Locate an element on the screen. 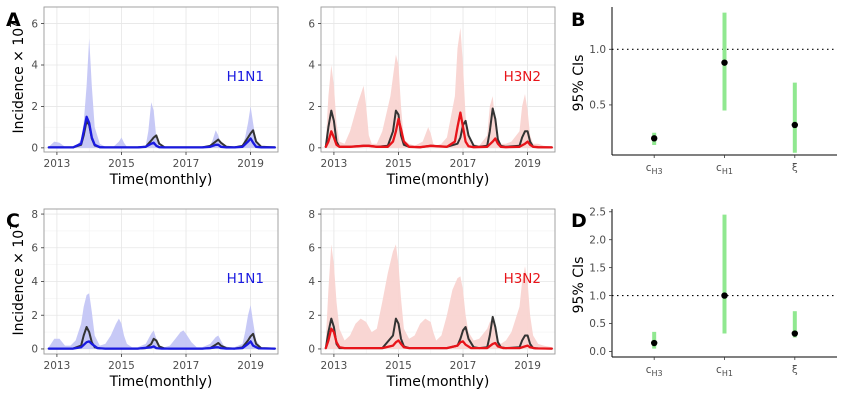 This screenshot has height=403, width=845. panel-c-h3n2: 2013 2015 2017 2019 0 2 4 6 8 Time(monthly) H3N2 is located at coordinates (432, 299).